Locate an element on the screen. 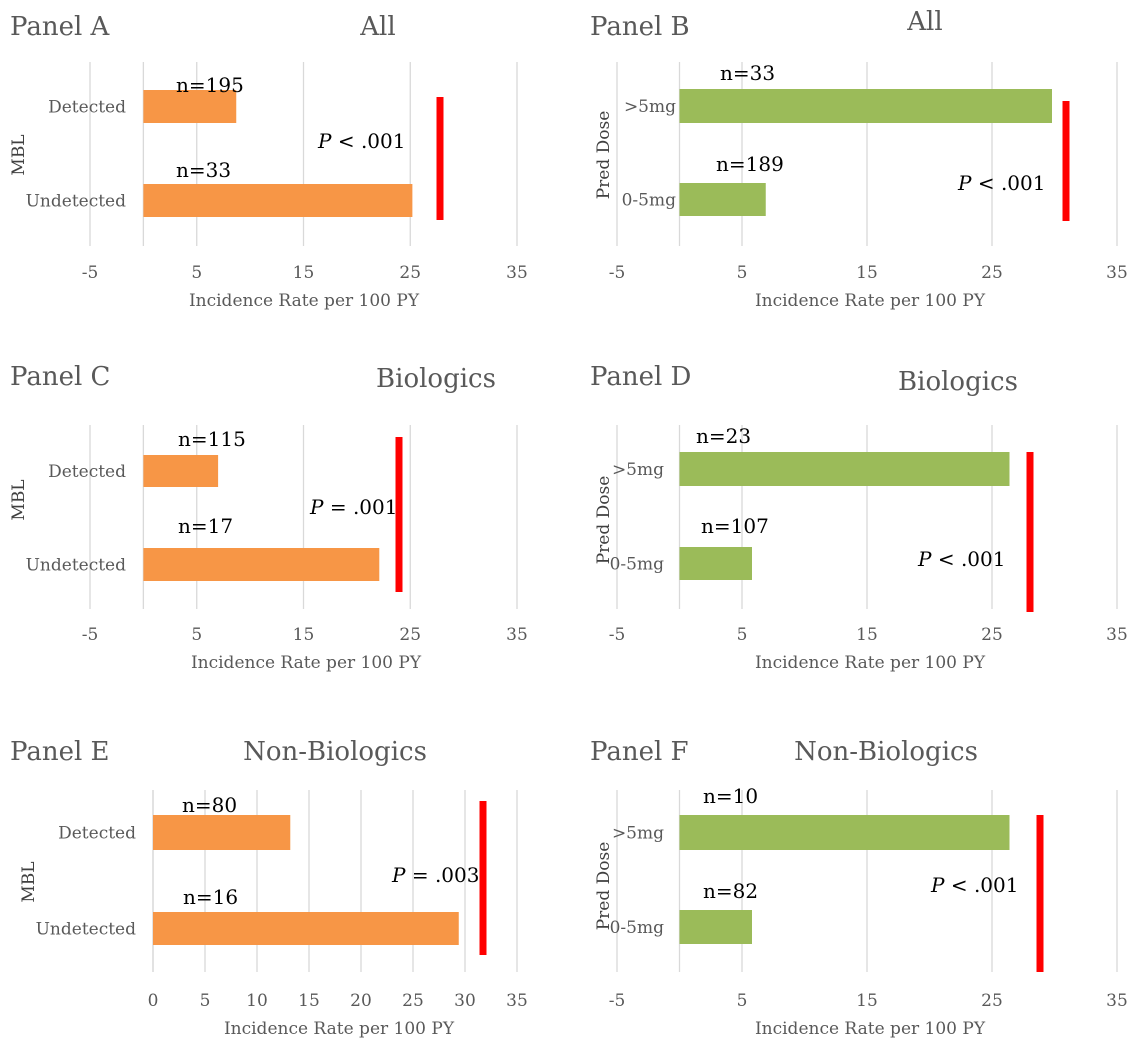  bar-n-label: n=189 is located at coordinates (750, 164).